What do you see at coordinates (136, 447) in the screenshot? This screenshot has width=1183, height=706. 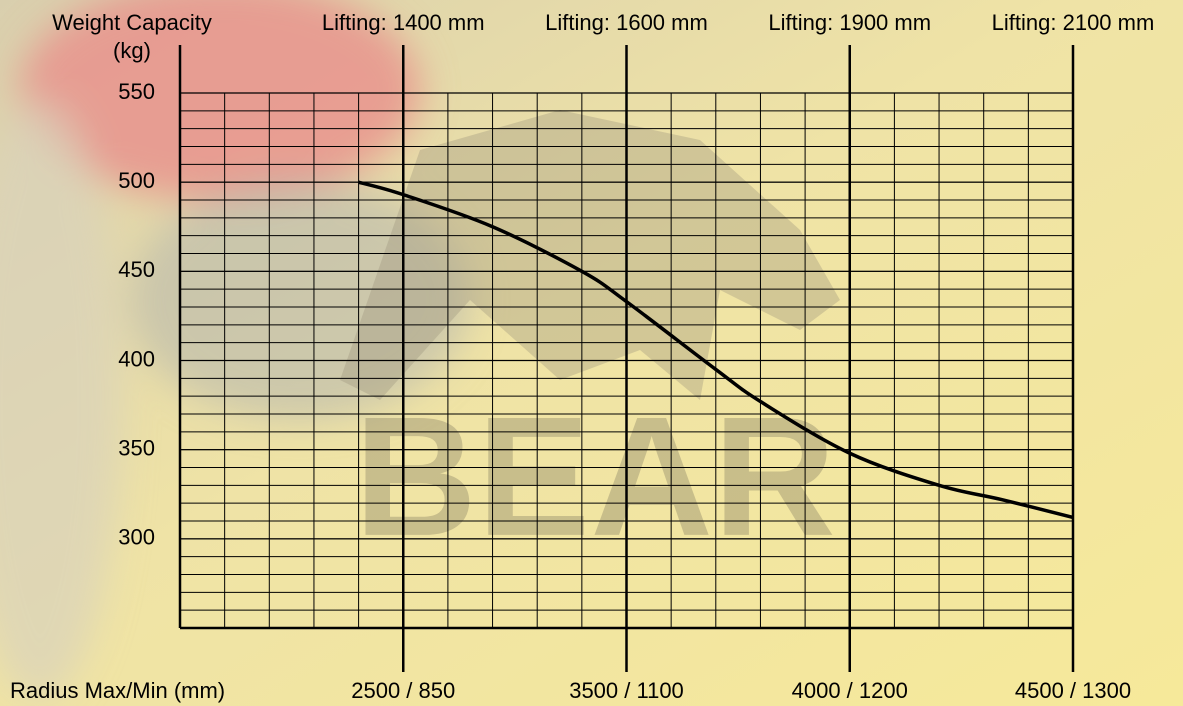 I see `y-tick-label: 350` at bounding box center [136, 447].